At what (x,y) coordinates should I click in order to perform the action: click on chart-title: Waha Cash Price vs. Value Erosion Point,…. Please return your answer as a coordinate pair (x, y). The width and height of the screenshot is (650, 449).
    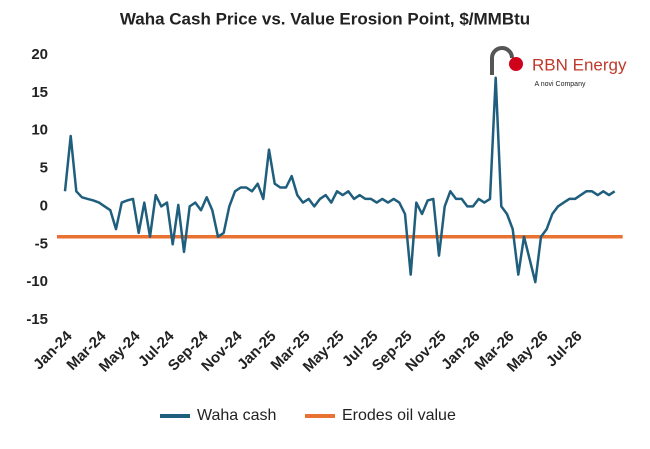
    Looking at the image, I should click on (325, 18).